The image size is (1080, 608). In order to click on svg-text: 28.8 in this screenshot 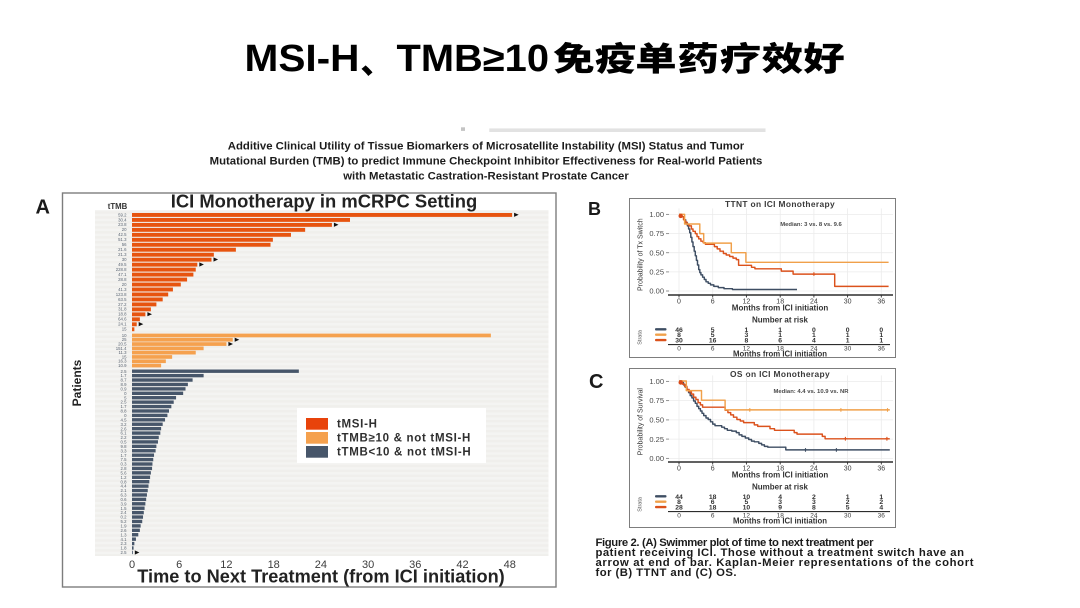, I will do `click(122, 279)`.